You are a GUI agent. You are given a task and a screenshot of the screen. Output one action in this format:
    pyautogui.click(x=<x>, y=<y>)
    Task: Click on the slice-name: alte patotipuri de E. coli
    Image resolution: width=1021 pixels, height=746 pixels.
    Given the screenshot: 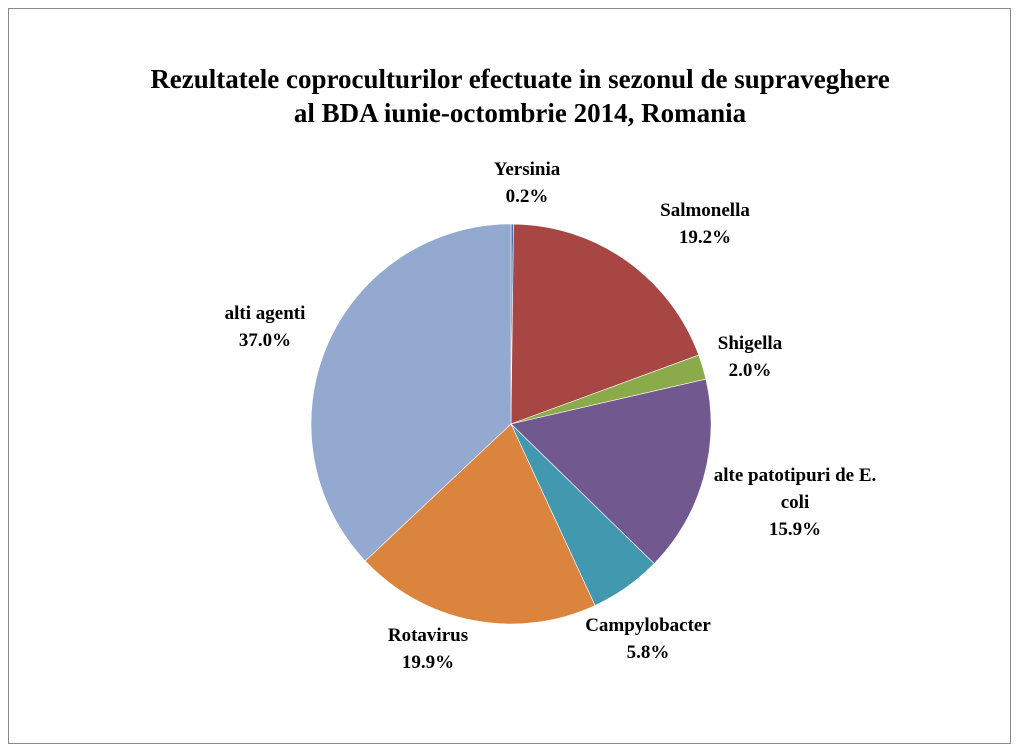 What is the action you would take?
    pyautogui.click(x=795, y=489)
    